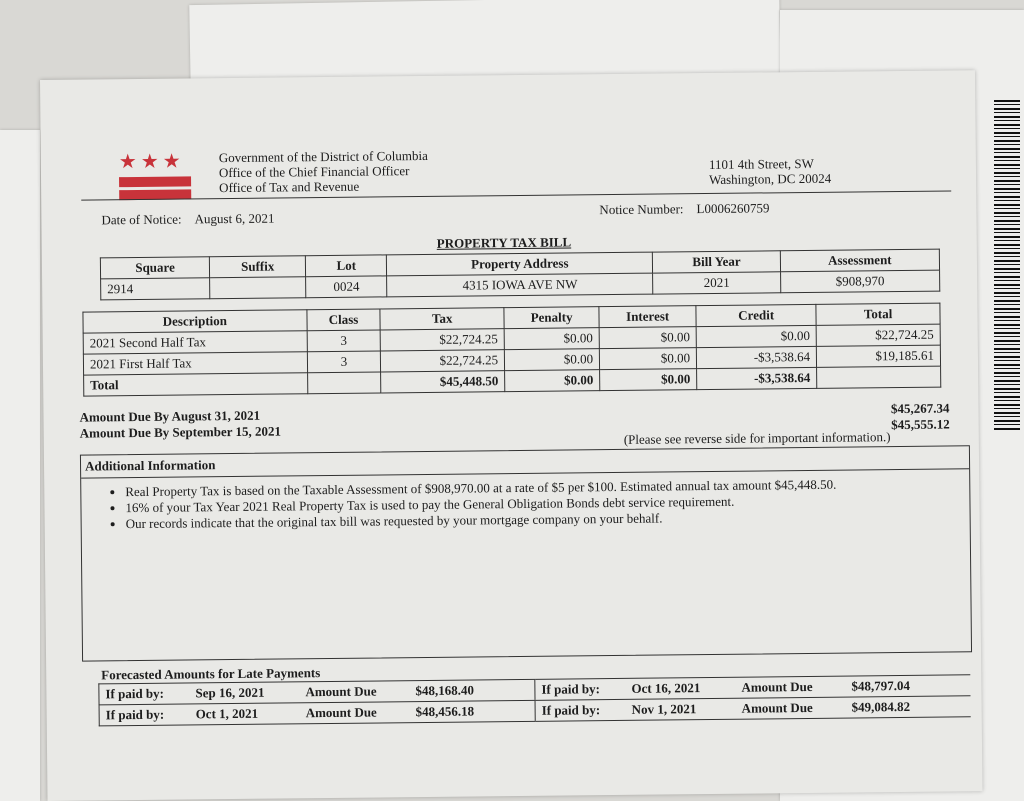 This screenshot has height=801, width=1024. Describe the element at coordinates (195, 342) in the screenshot. I see `charge-cell: 2021 Second Half Tax` at that location.